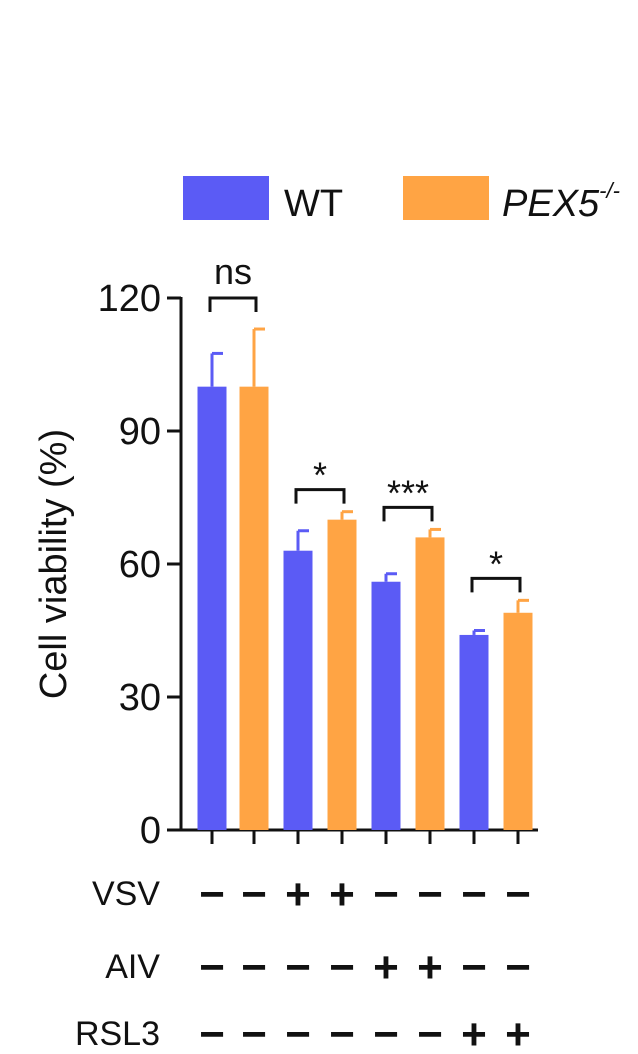  I want to click on y-axis-label: Cell viability (%), so click(54, 564).